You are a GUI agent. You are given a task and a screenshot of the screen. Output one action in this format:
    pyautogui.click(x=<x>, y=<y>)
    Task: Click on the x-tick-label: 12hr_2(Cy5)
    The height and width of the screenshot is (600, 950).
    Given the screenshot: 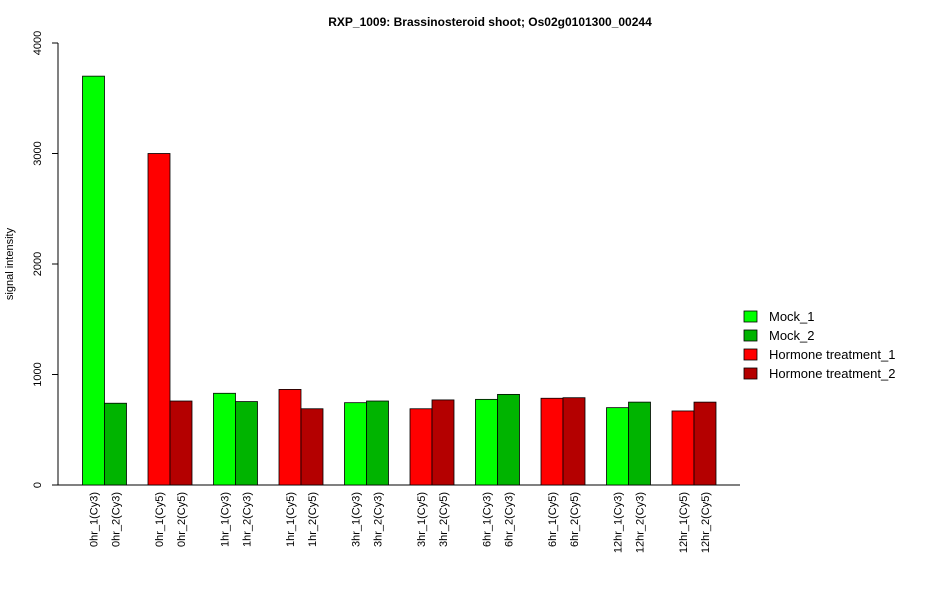 What is the action you would take?
    pyautogui.click(x=706, y=522)
    